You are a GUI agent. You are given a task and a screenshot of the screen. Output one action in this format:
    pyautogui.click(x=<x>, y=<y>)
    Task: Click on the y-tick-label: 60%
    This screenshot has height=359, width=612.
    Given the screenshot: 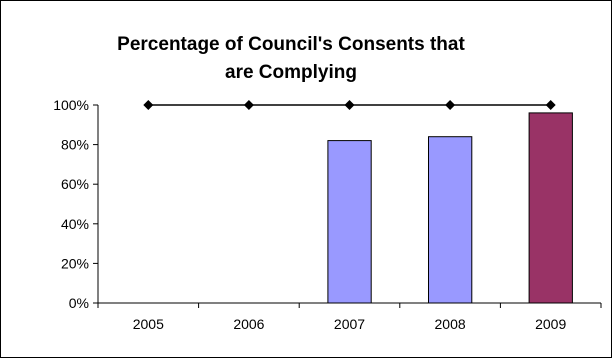 What is the action you would take?
    pyautogui.click(x=75, y=184)
    